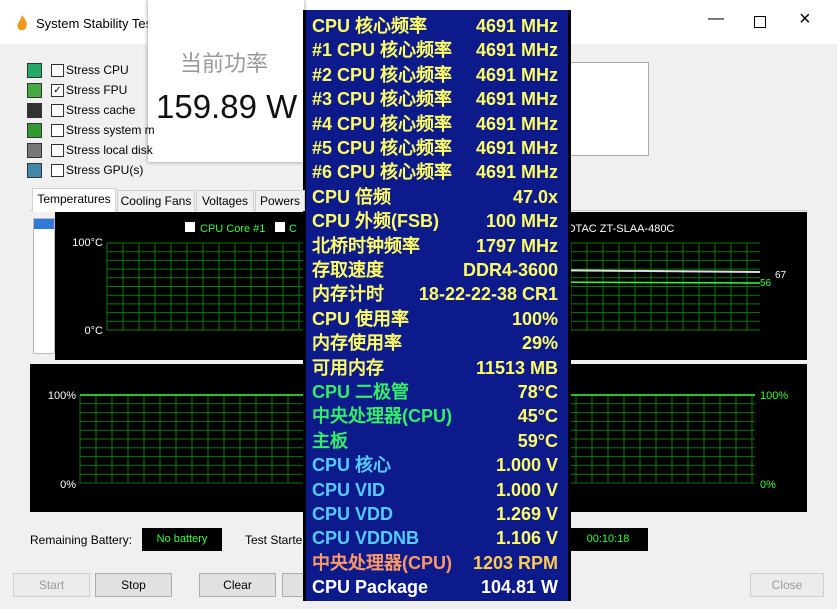 This screenshot has width=837, height=609. What do you see at coordinates (526, 538) in the screenshot?
I see `osd-value: 1.106 V` at bounding box center [526, 538].